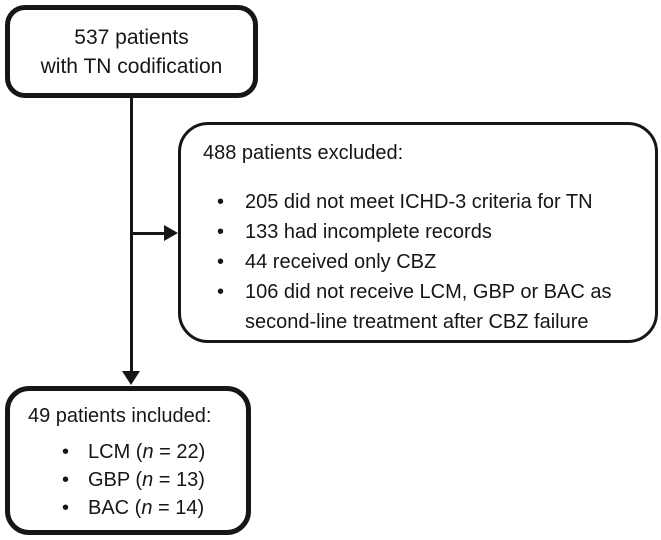 Image resolution: width=661 pixels, height=540 pixels. What do you see at coordinates (303, 153) in the screenshot?
I see `excluded-heading: 488 patients excluded:` at bounding box center [303, 153].